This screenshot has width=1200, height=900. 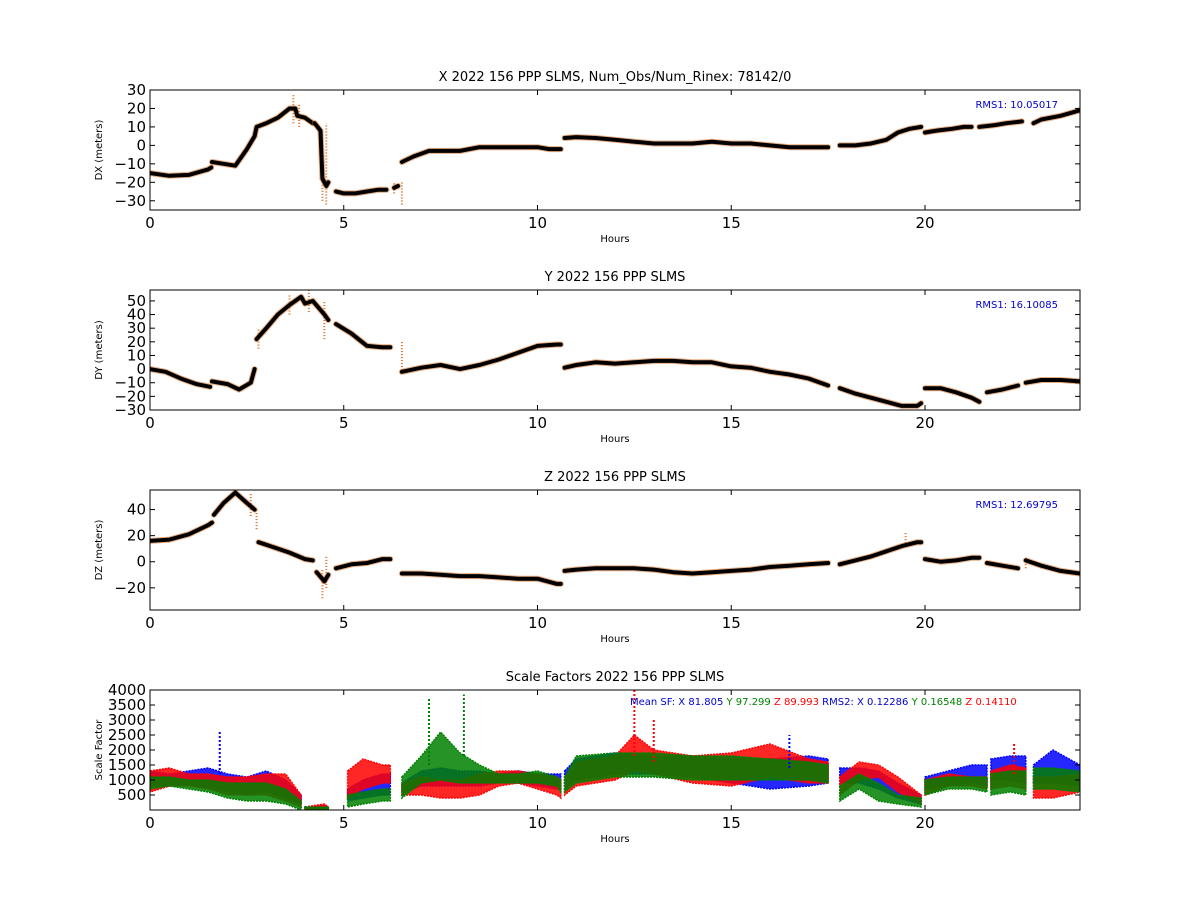 What do you see at coordinates (795, 702) in the screenshot?
I see `annotation-part: Z 89.993` at bounding box center [795, 702].